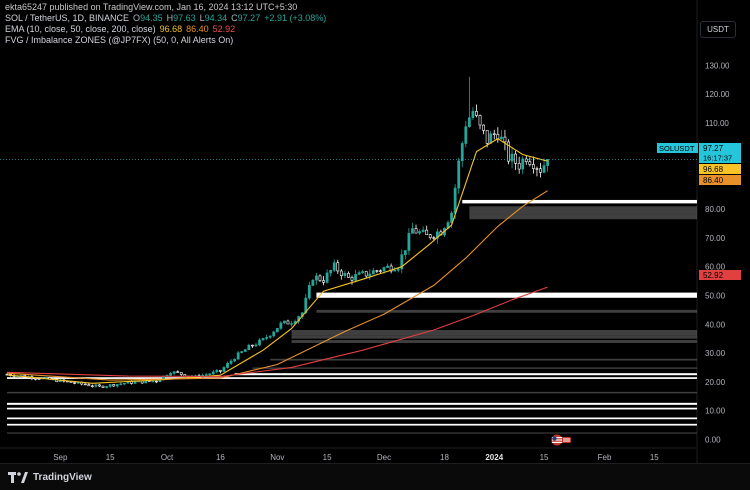 The image size is (750, 490). I want to click on ema50-tag: 86.40, so click(713, 180).